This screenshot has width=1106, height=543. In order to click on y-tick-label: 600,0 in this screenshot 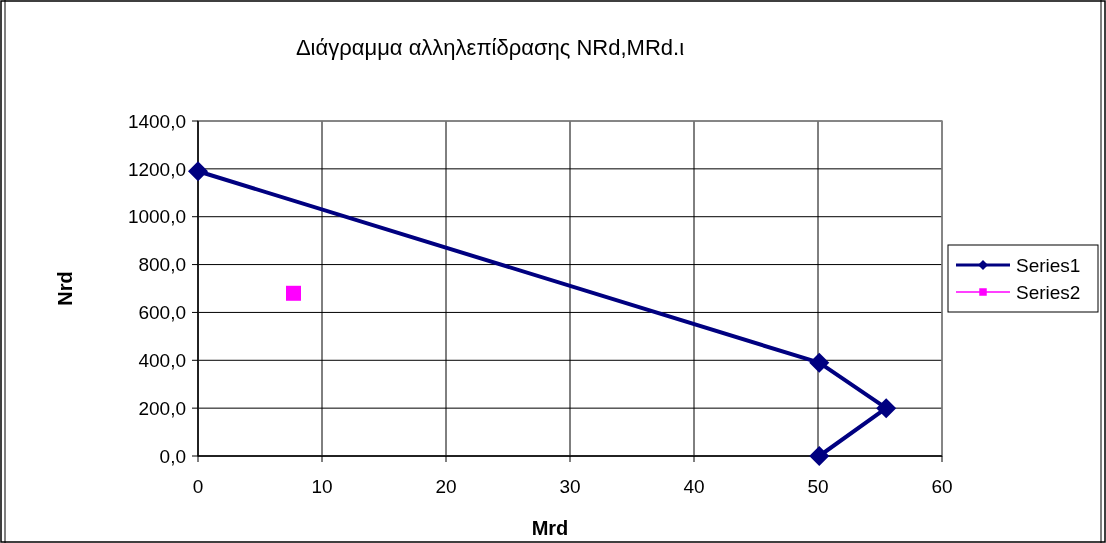, I will do `click(162, 313)`.